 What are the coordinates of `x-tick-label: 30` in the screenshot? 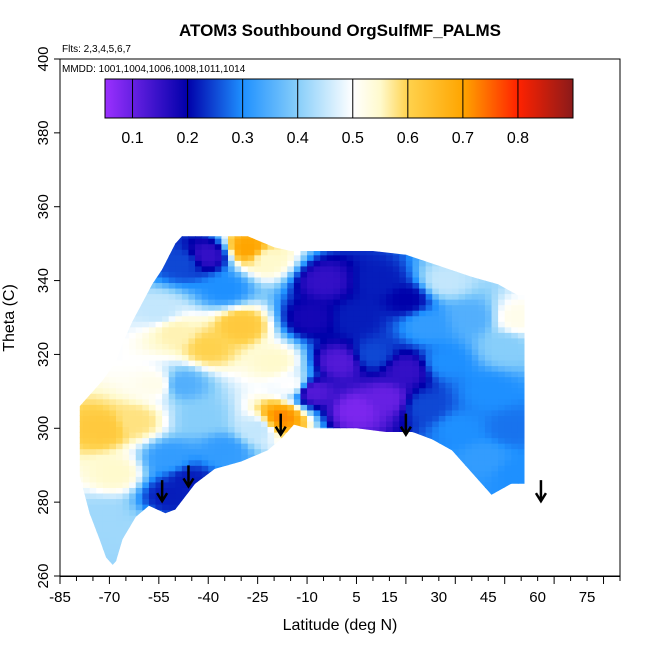 It's located at (438, 597).